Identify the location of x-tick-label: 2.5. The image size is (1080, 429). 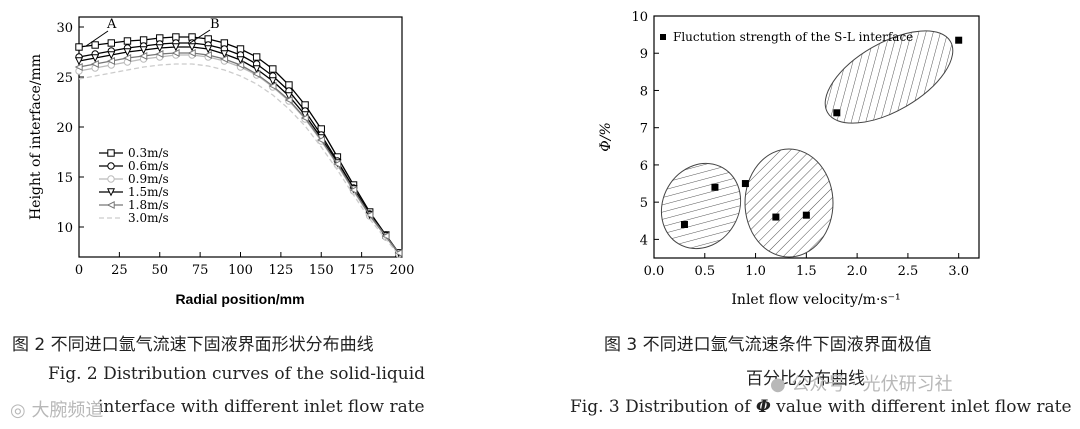
(908, 271).